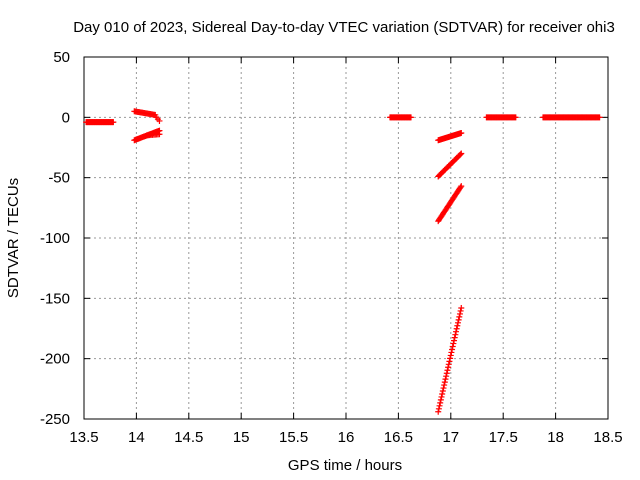  Describe the element at coordinates (59, 178) in the screenshot. I see `y-tick-label: -50` at that location.